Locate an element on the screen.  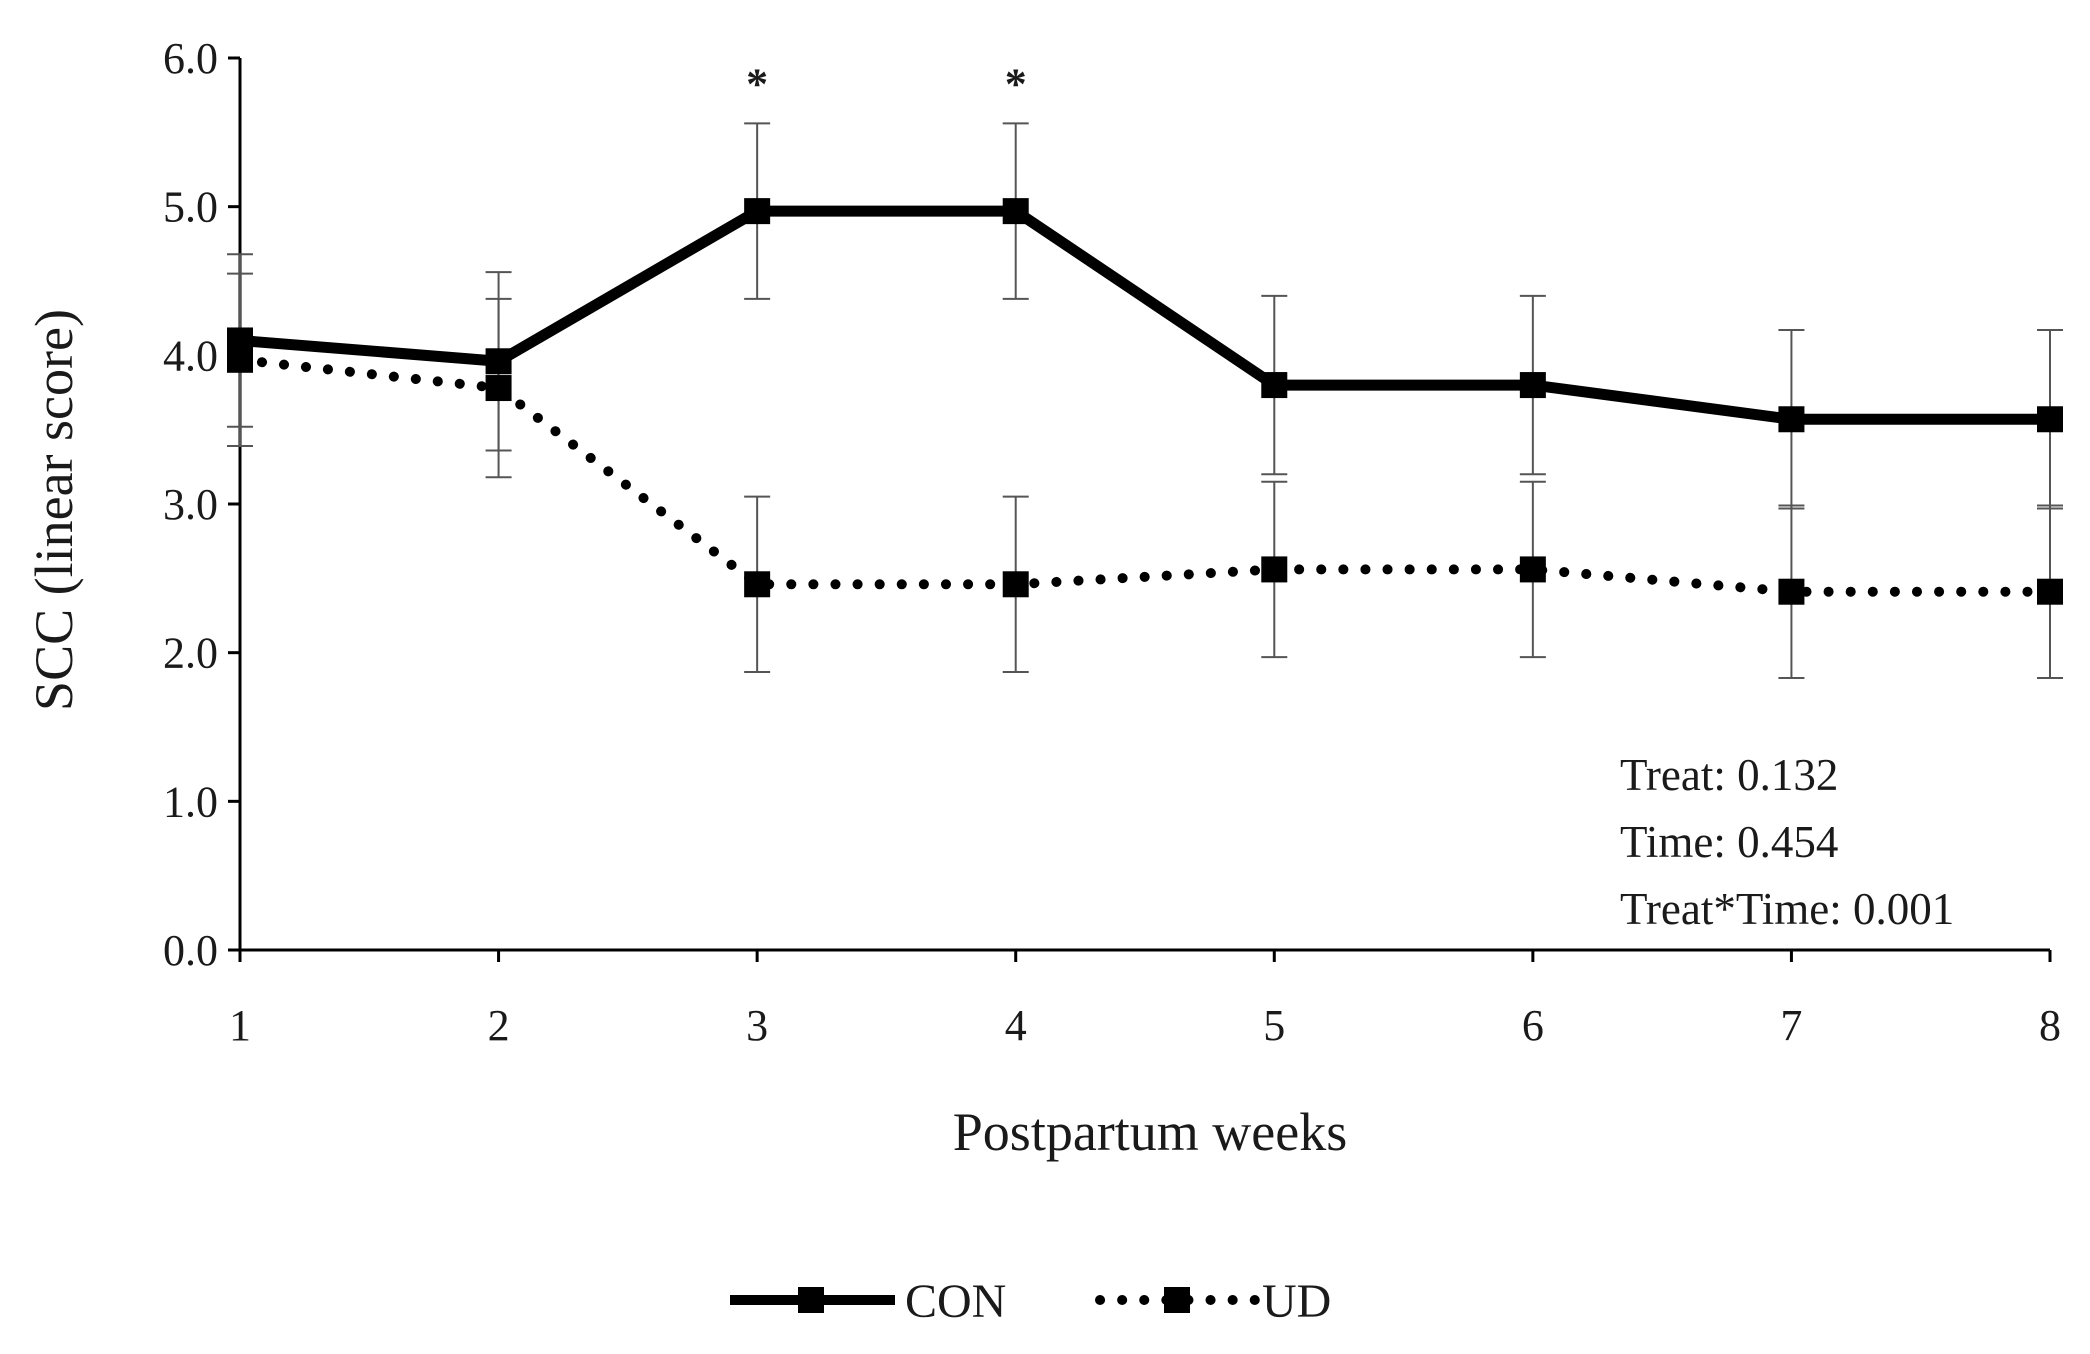
treat-time-annotation: Treat*Time: 0.001 is located at coordinates (1787, 909).